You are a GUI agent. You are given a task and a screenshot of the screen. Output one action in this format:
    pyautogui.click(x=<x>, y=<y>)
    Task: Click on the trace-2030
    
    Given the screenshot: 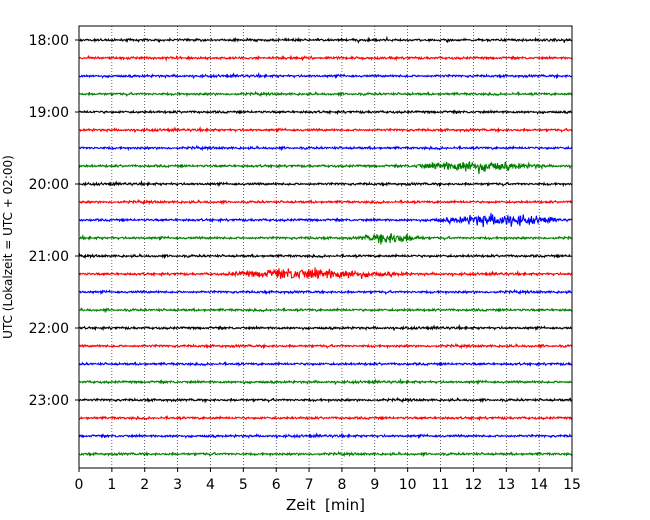 What is the action you would take?
    pyautogui.click(x=325, y=220)
    